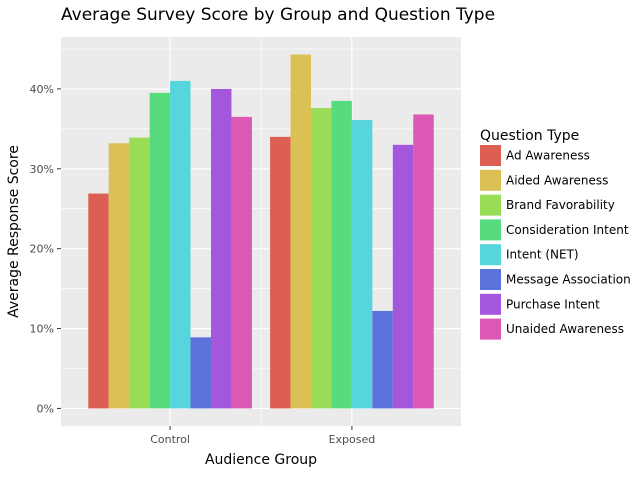 This screenshot has width=640, height=480. I want to click on bar-message-association-control, so click(200, 373).